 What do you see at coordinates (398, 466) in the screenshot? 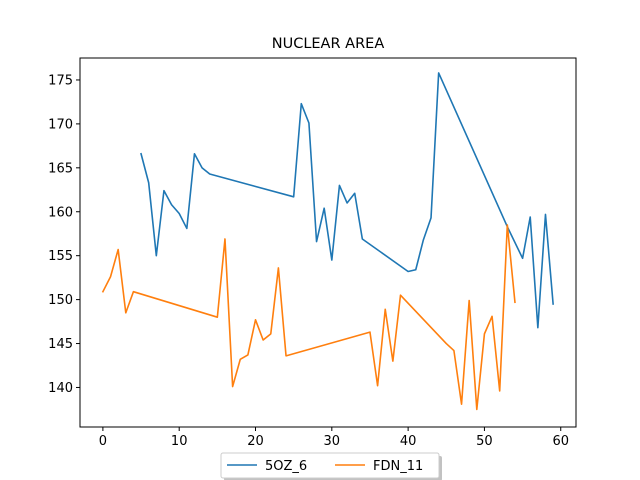
I see `legend-label-2: FDN_11` at bounding box center [398, 466].